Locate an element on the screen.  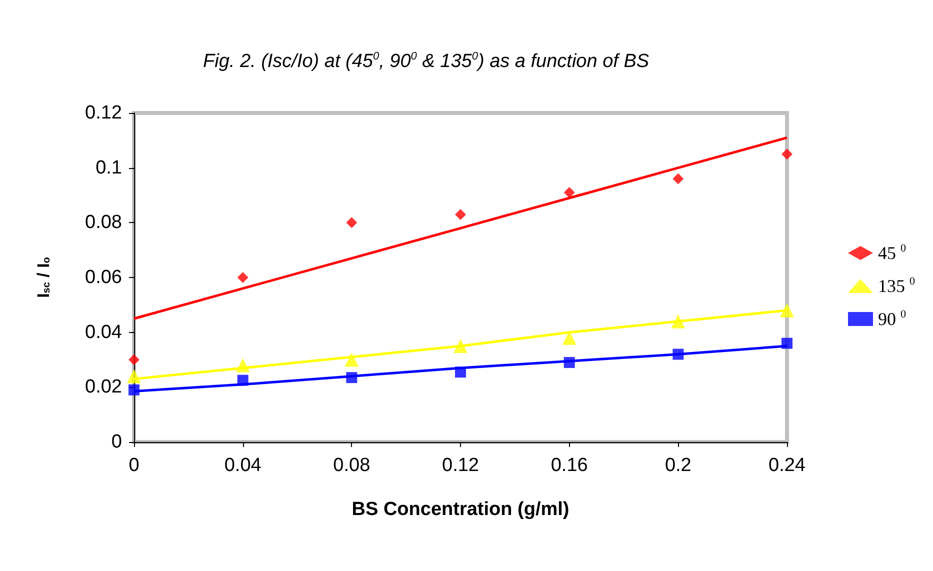
x-tick-label: 0.24 is located at coordinates (787, 465).